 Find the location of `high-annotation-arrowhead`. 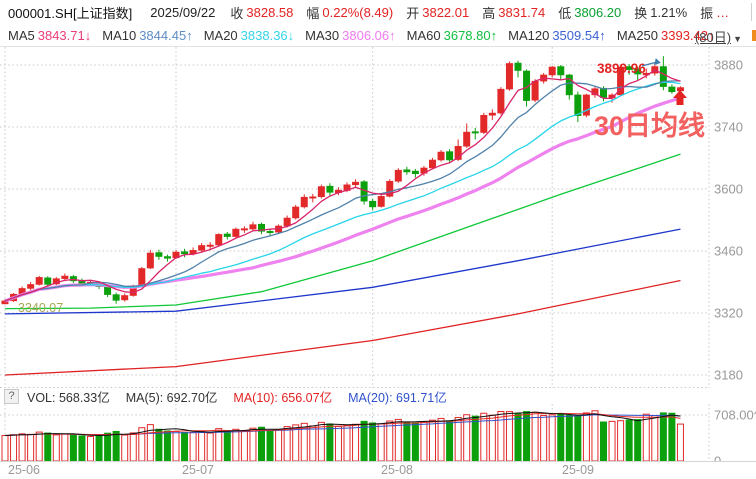

high-annotation-arrowhead is located at coordinates (657, 62).